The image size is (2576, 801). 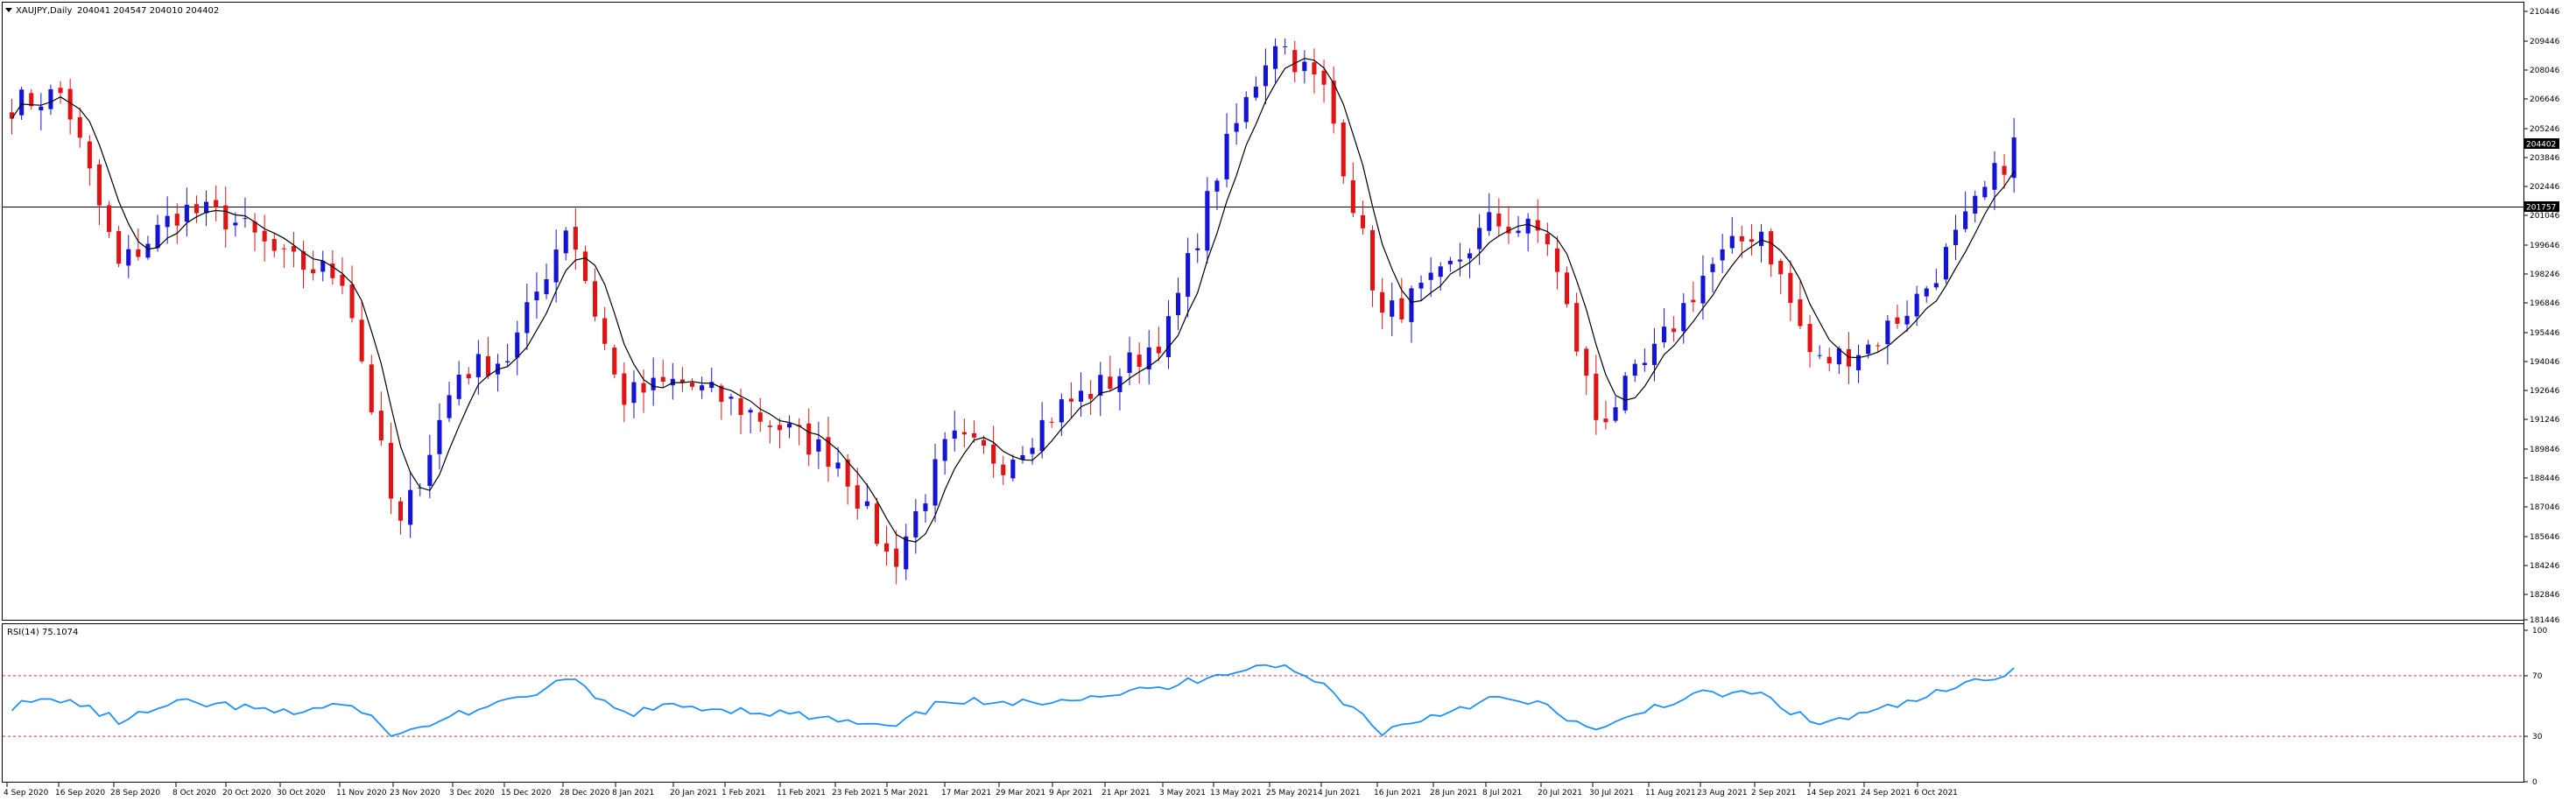 I want to click on price-axis-label: 198246, so click(x=2545, y=275).